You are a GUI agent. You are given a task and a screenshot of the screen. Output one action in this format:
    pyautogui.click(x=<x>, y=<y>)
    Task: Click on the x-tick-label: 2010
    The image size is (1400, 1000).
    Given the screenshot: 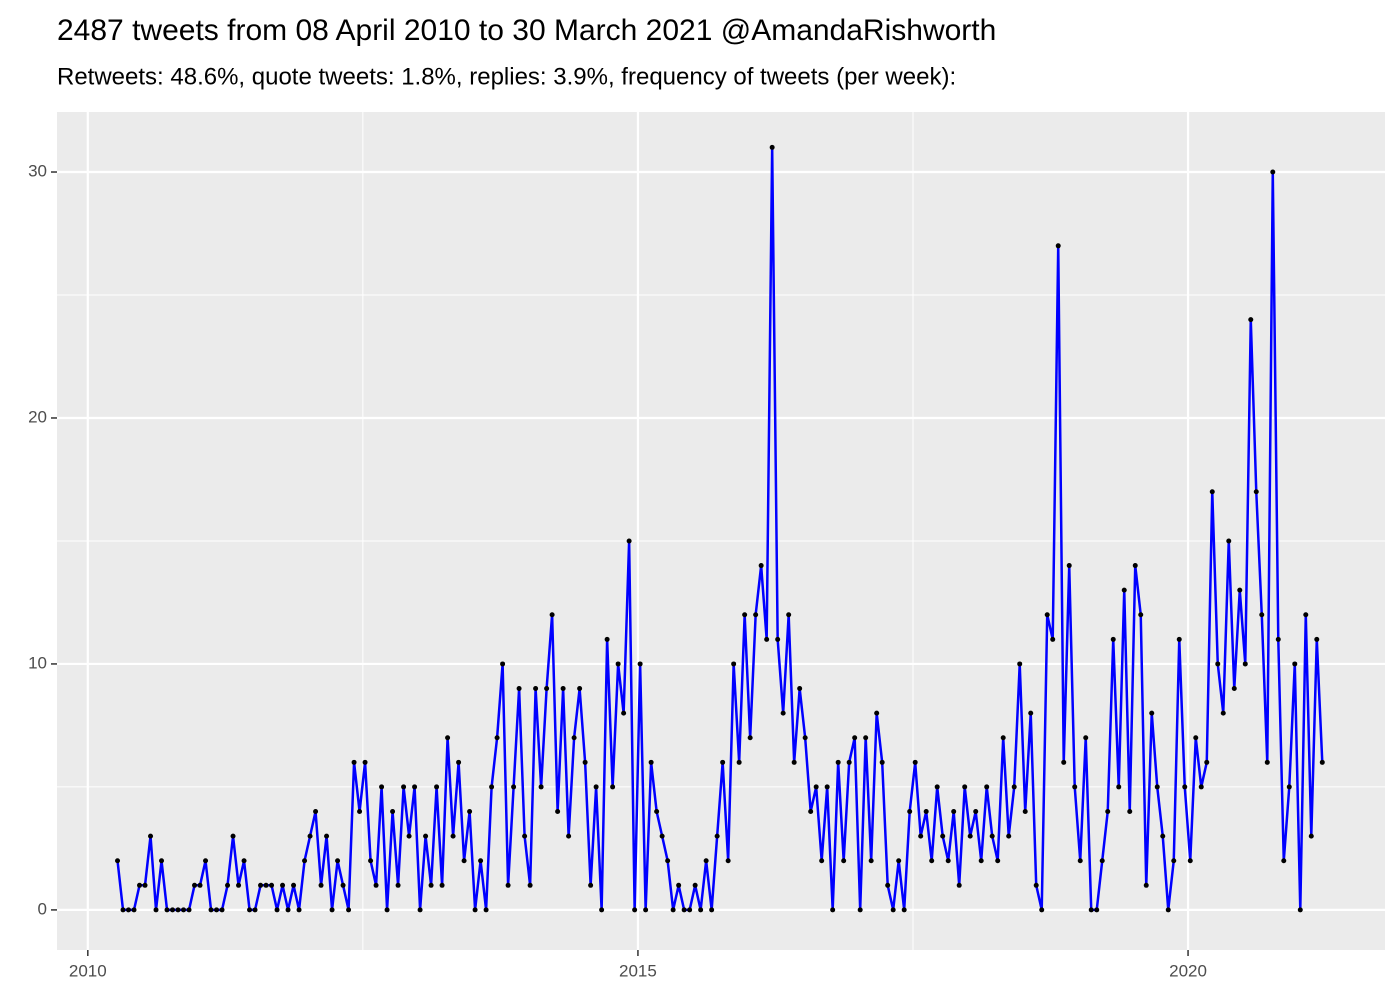 What is the action you would take?
    pyautogui.click(x=88, y=970)
    